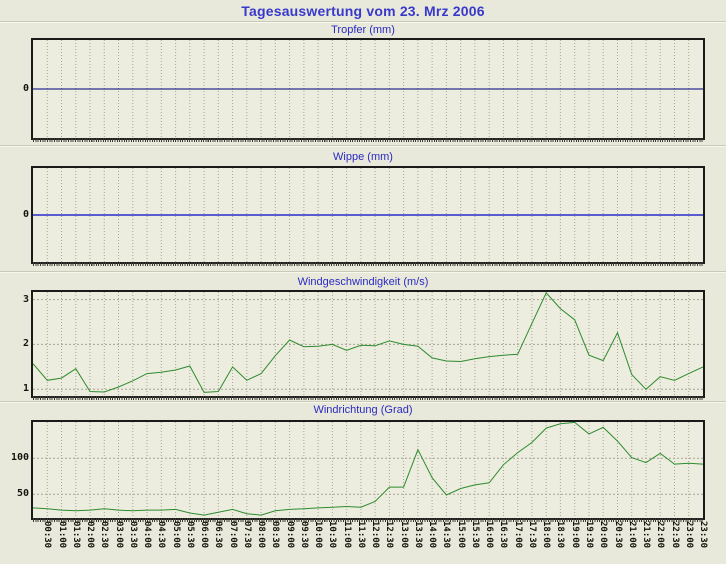 The width and height of the screenshot is (726, 564). What do you see at coordinates (403, 535) in the screenshot?
I see `x-tick-label: 13:00` at bounding box center [403, 535].